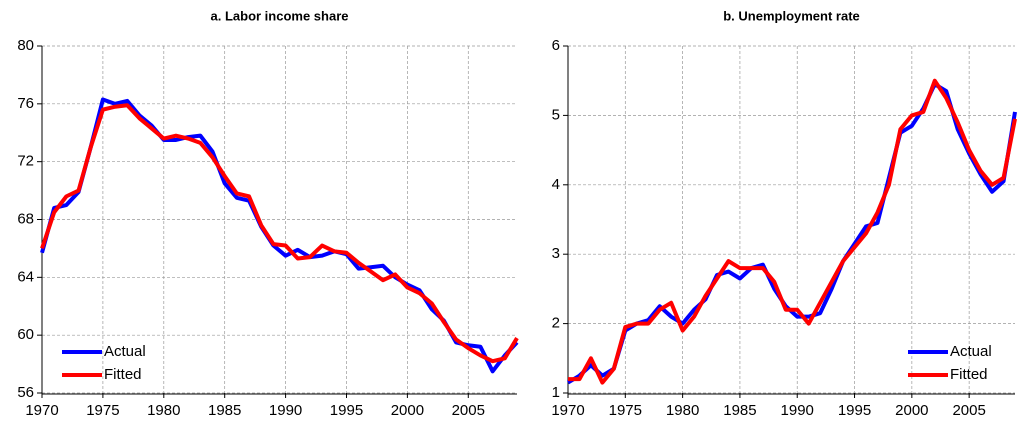 The image size is (1020, 427). I want to click on y-tick-label: 80, so click(25, 45).